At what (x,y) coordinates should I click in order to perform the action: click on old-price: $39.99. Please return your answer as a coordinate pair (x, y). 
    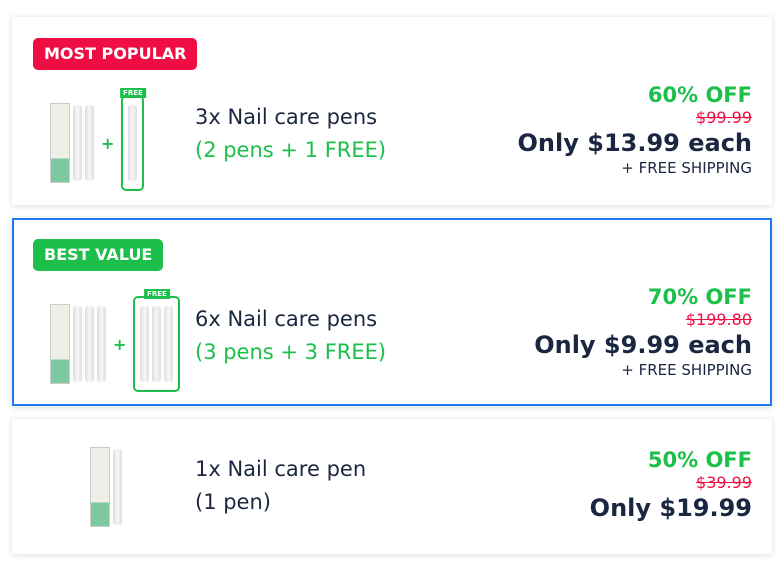
    Looking at the image, I should click on (724, 482).